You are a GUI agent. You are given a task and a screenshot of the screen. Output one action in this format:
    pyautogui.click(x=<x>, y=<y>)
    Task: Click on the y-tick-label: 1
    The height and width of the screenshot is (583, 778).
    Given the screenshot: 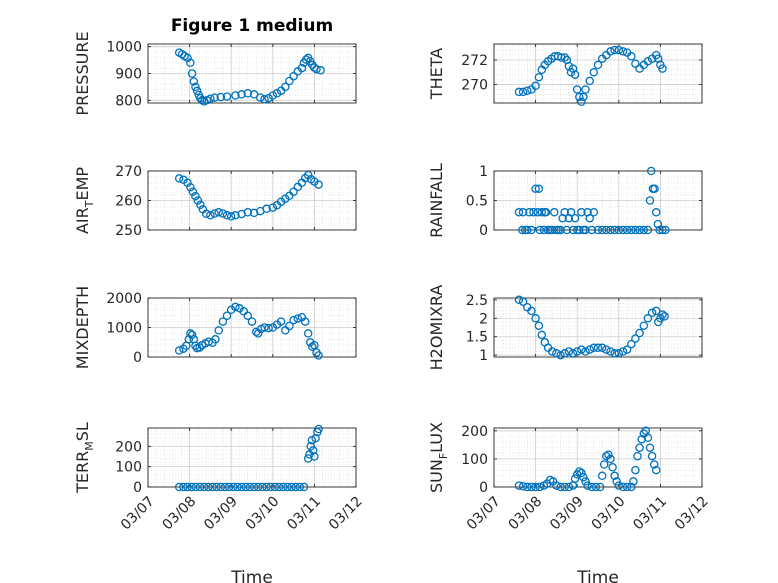 What is the action you would take?
    pyautogui.click(x=483, y=172)
    